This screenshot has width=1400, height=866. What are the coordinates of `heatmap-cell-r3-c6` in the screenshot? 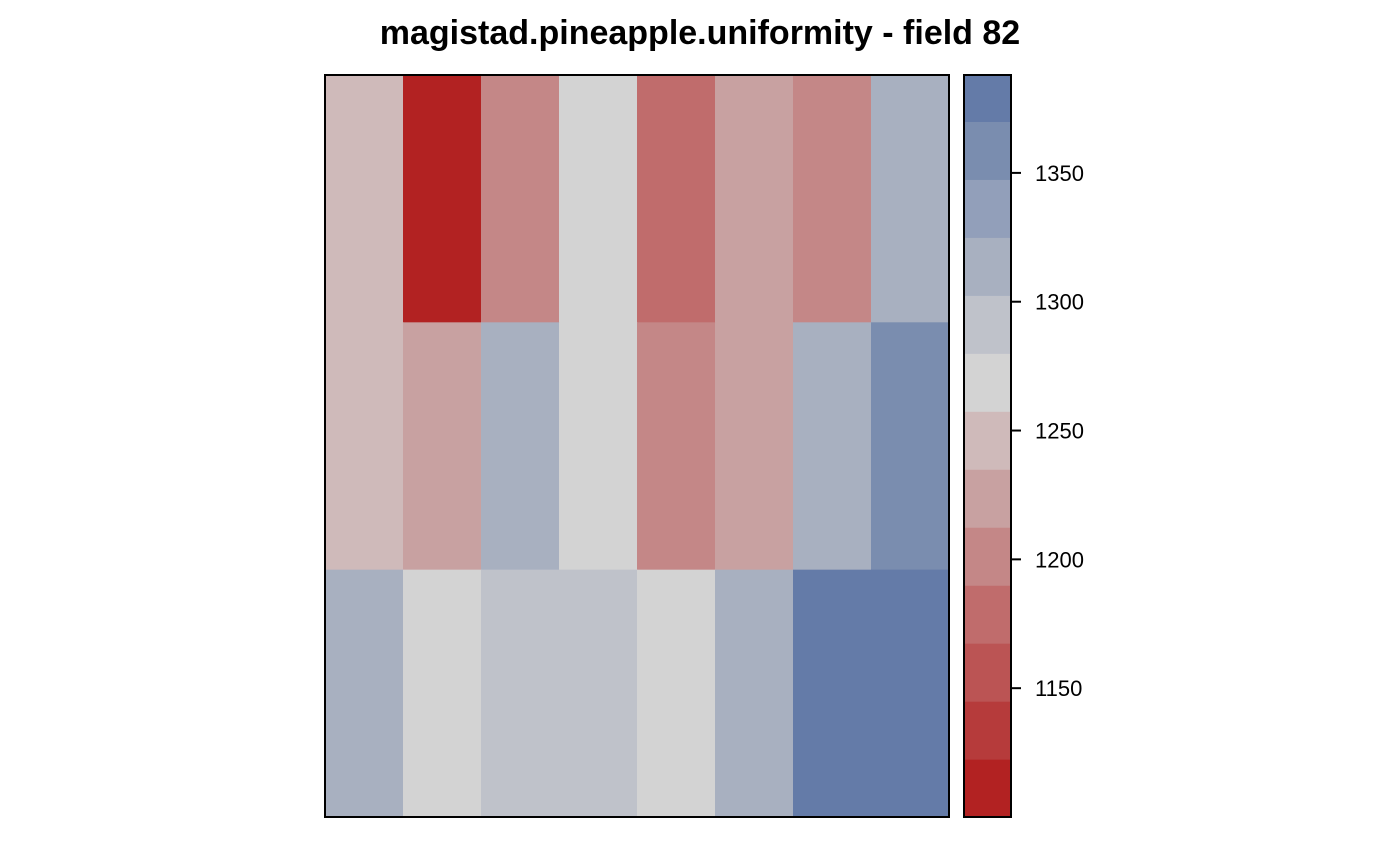 It's located at (754, 693).